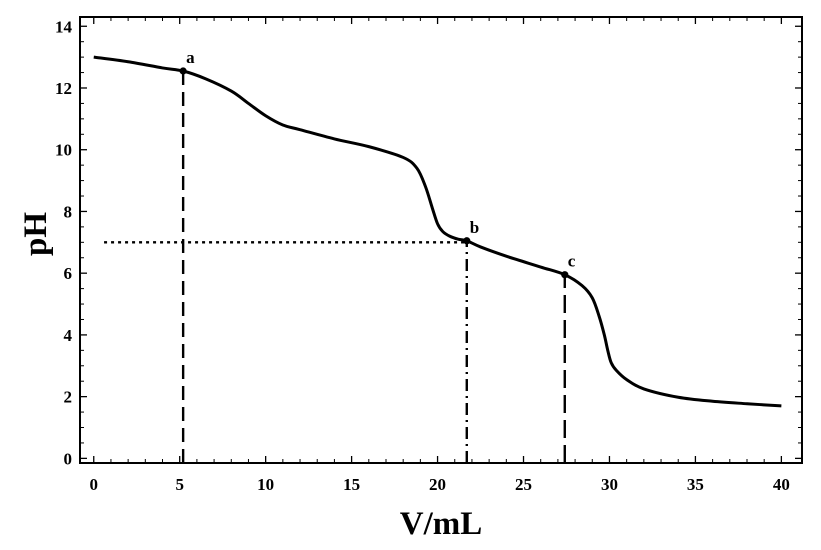  I want to click on x-tick-label-35: 35, so click(695, 484).